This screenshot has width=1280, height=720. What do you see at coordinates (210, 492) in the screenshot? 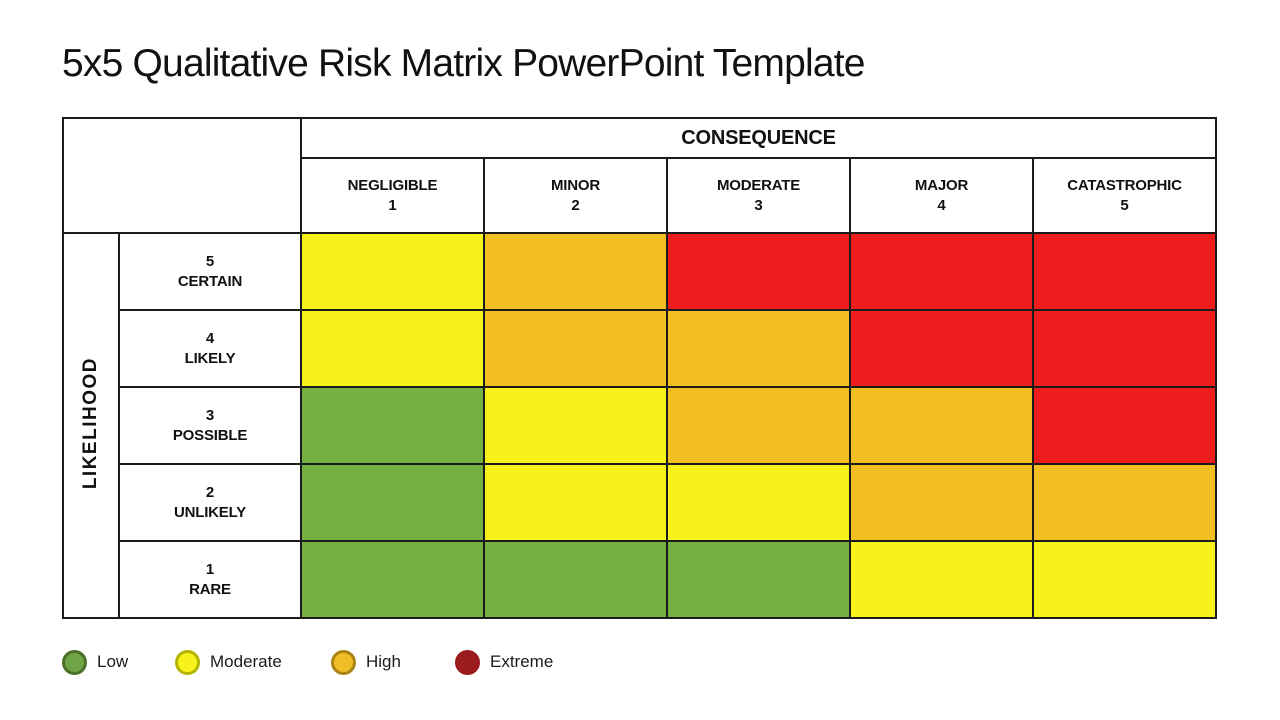
I see `row-header-number: 2` at bounding box center [210, 492].